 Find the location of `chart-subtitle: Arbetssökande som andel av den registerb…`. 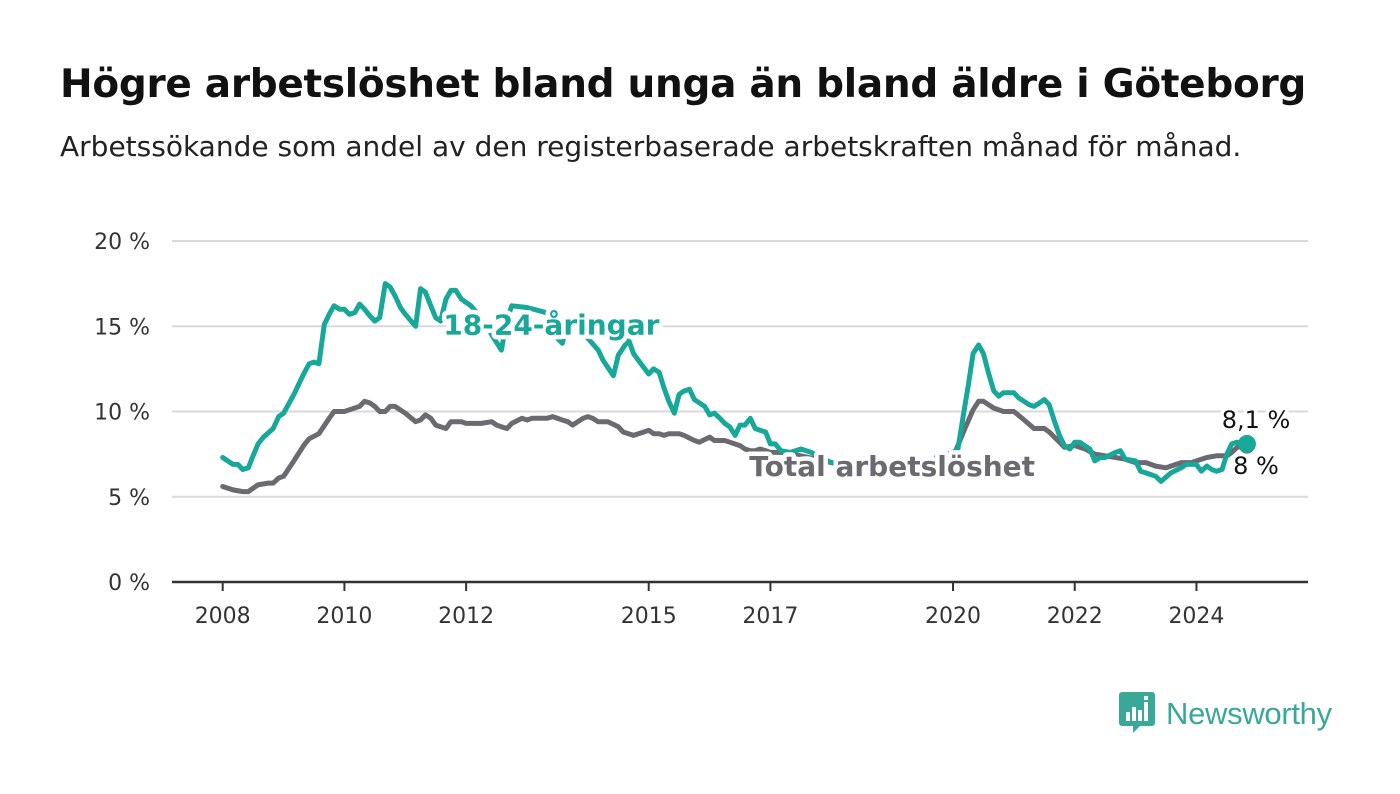

chart-subtitle: Arbetssökande som andel av den registerb… is located at coordinates (651, 146).